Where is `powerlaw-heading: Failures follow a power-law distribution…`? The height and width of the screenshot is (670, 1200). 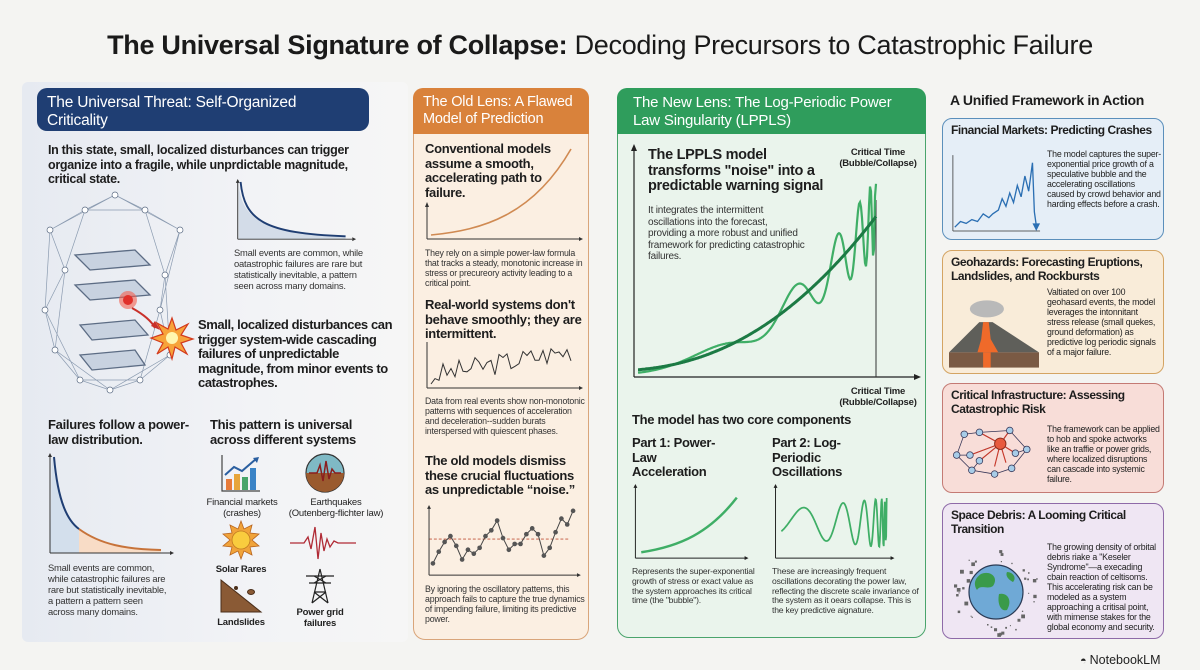
powerlaw-heading: Failures follow a power-law distribution… is located at coordinates (118, 432).